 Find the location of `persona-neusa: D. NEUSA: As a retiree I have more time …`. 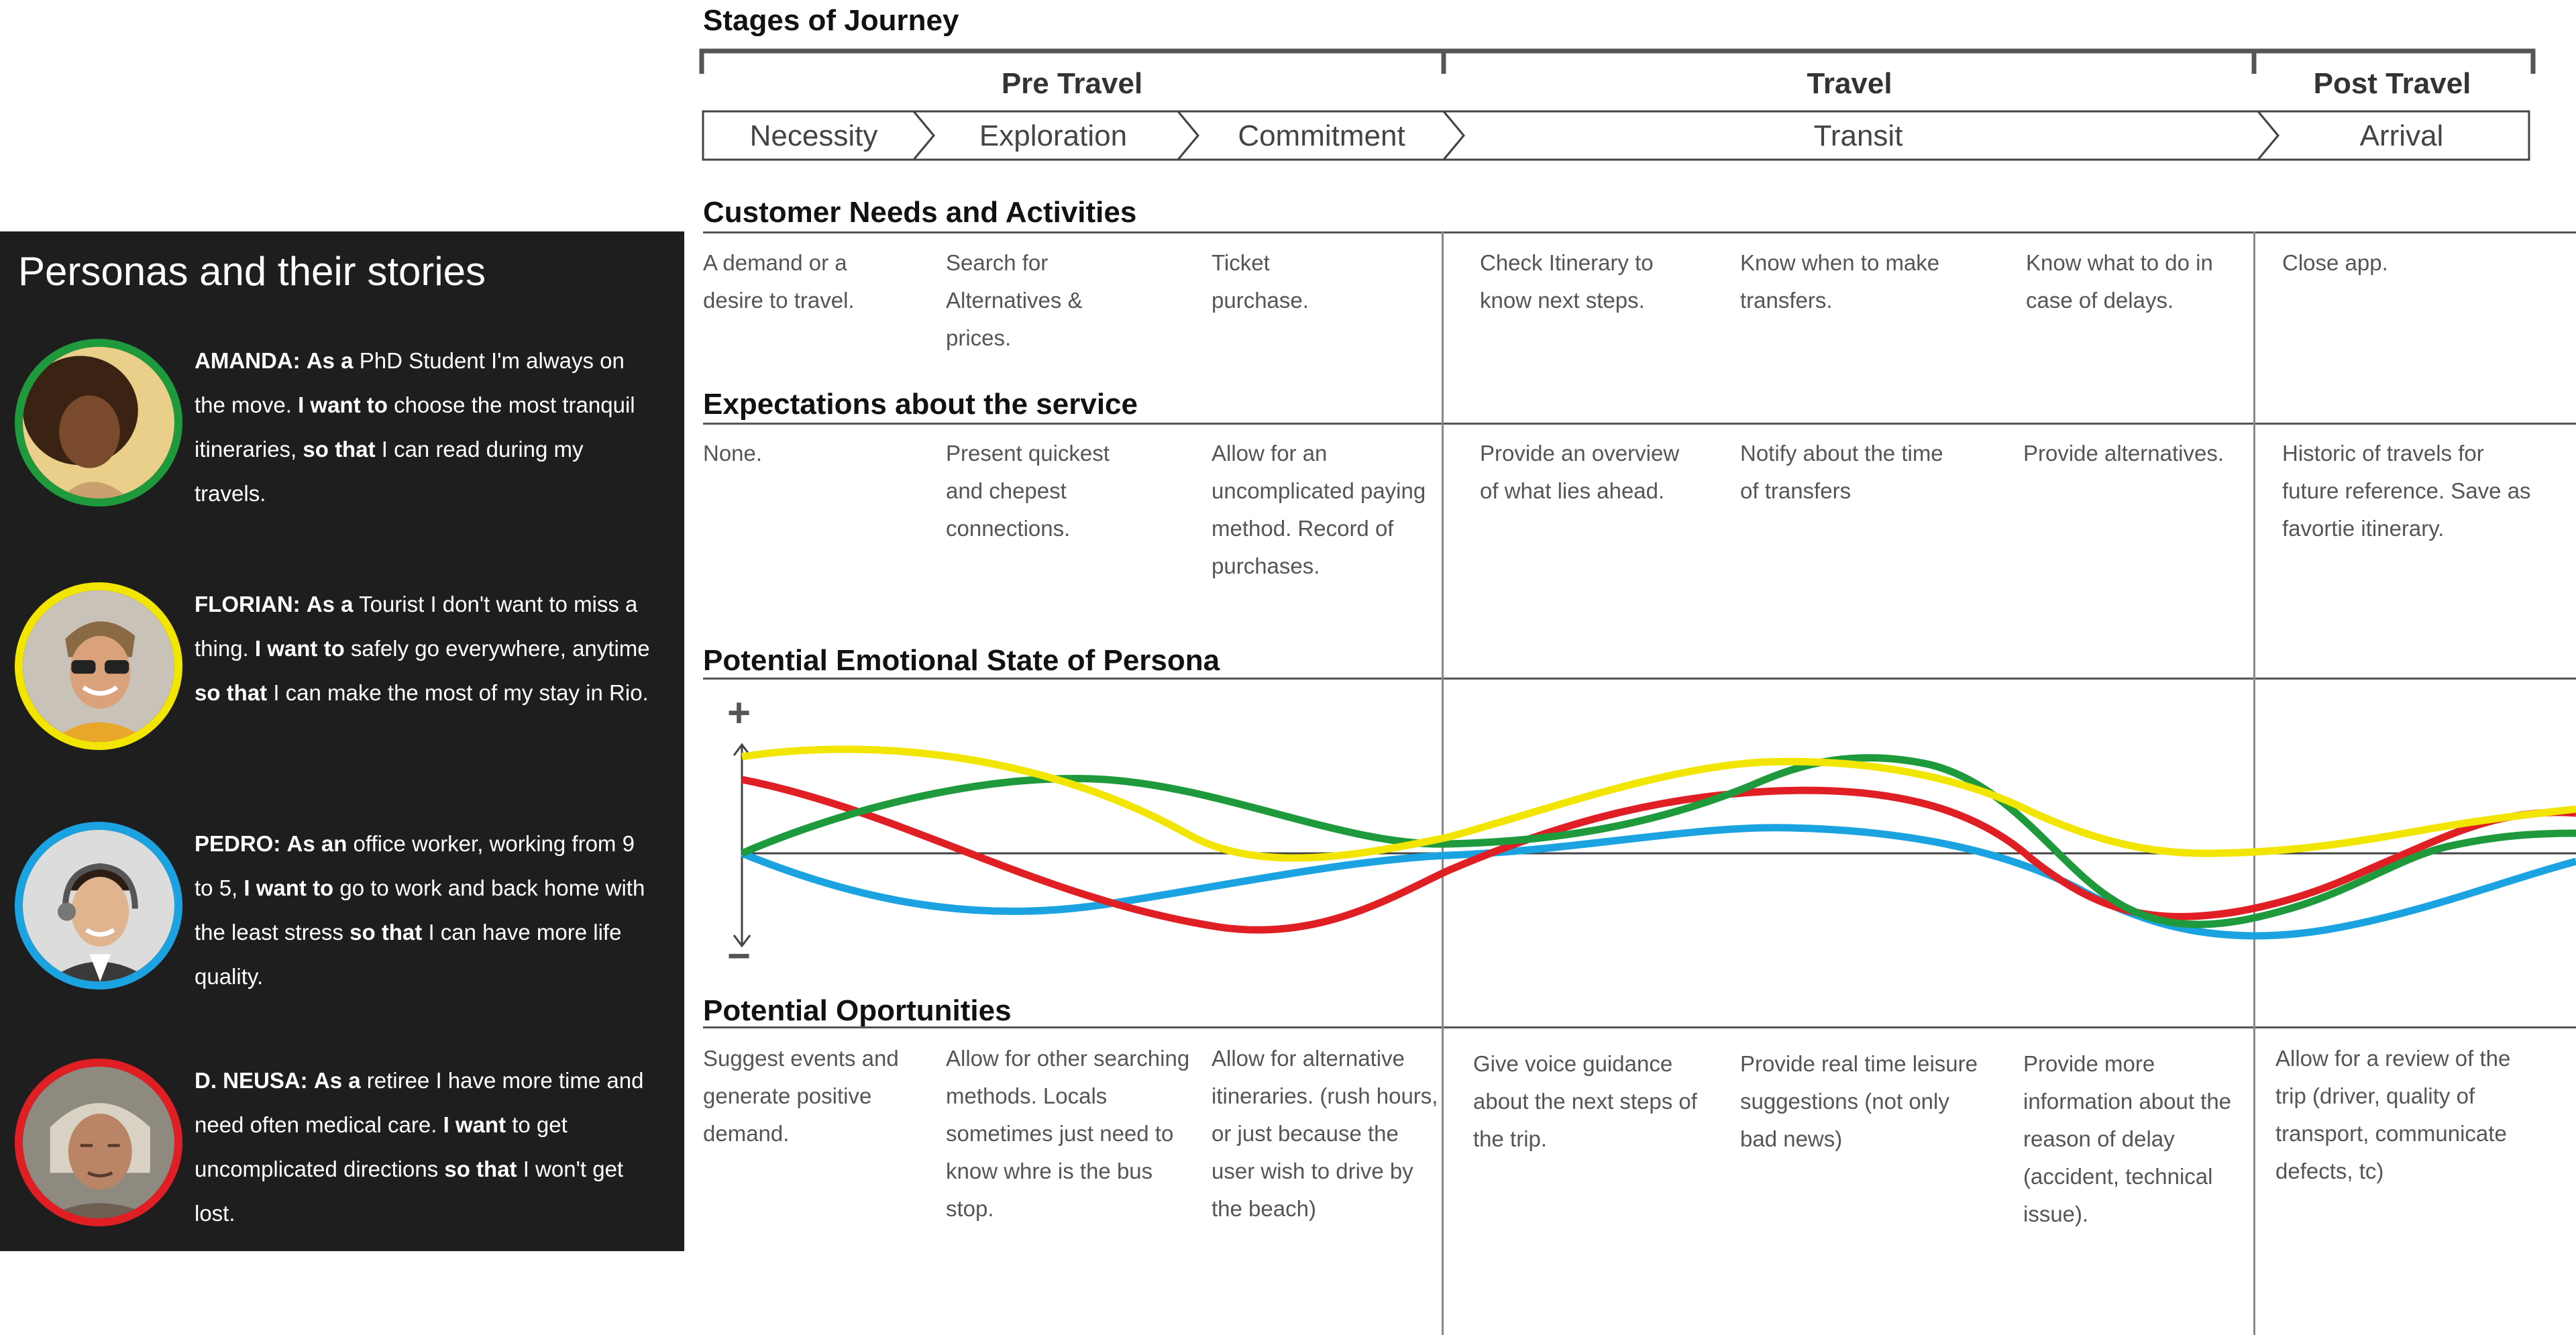

persona-neusa: D. NEUSA: As a retiree I have more time … is located at coordinates (342, 1159).